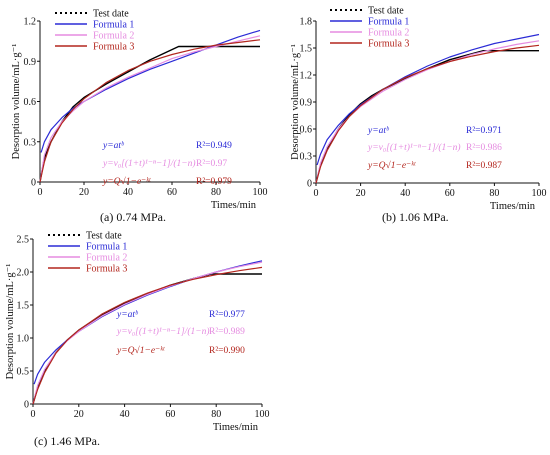  What do you see at coordinates (214, 146) in the screenshot?
I see `r-squared-value: R²=0.949` at bounding box center [214, 146].